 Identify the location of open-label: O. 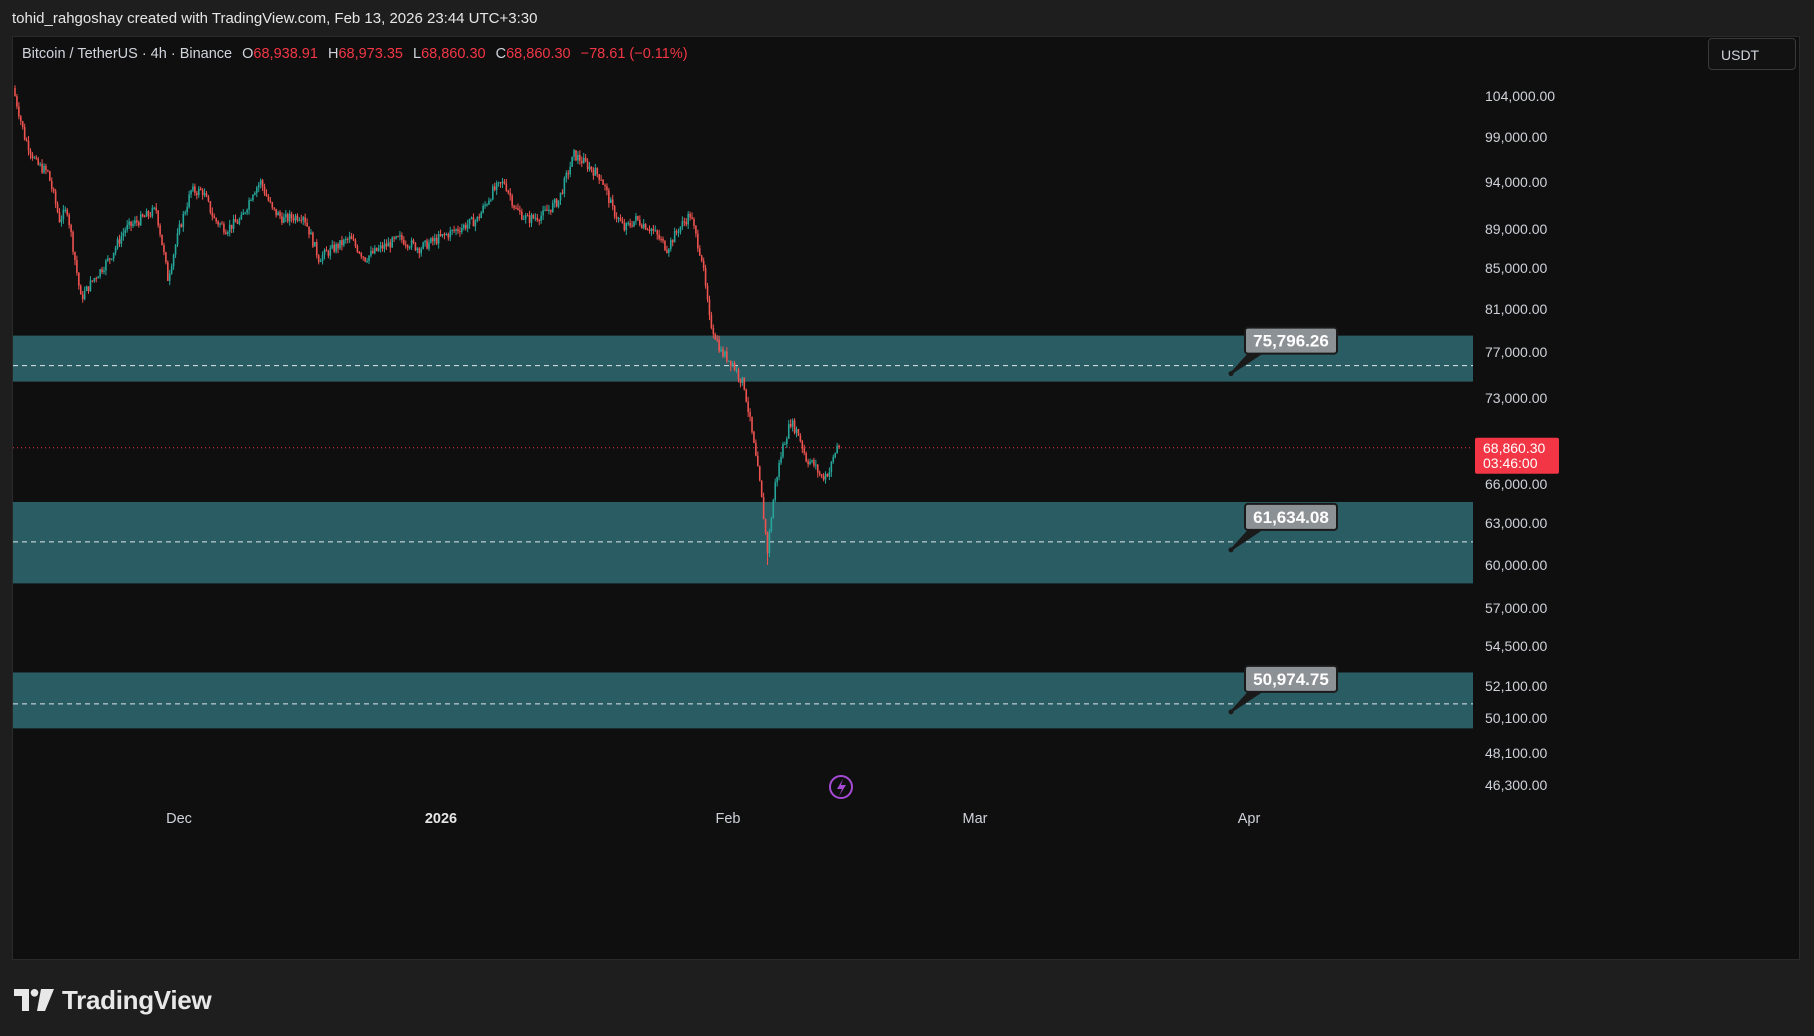
(248, 54).